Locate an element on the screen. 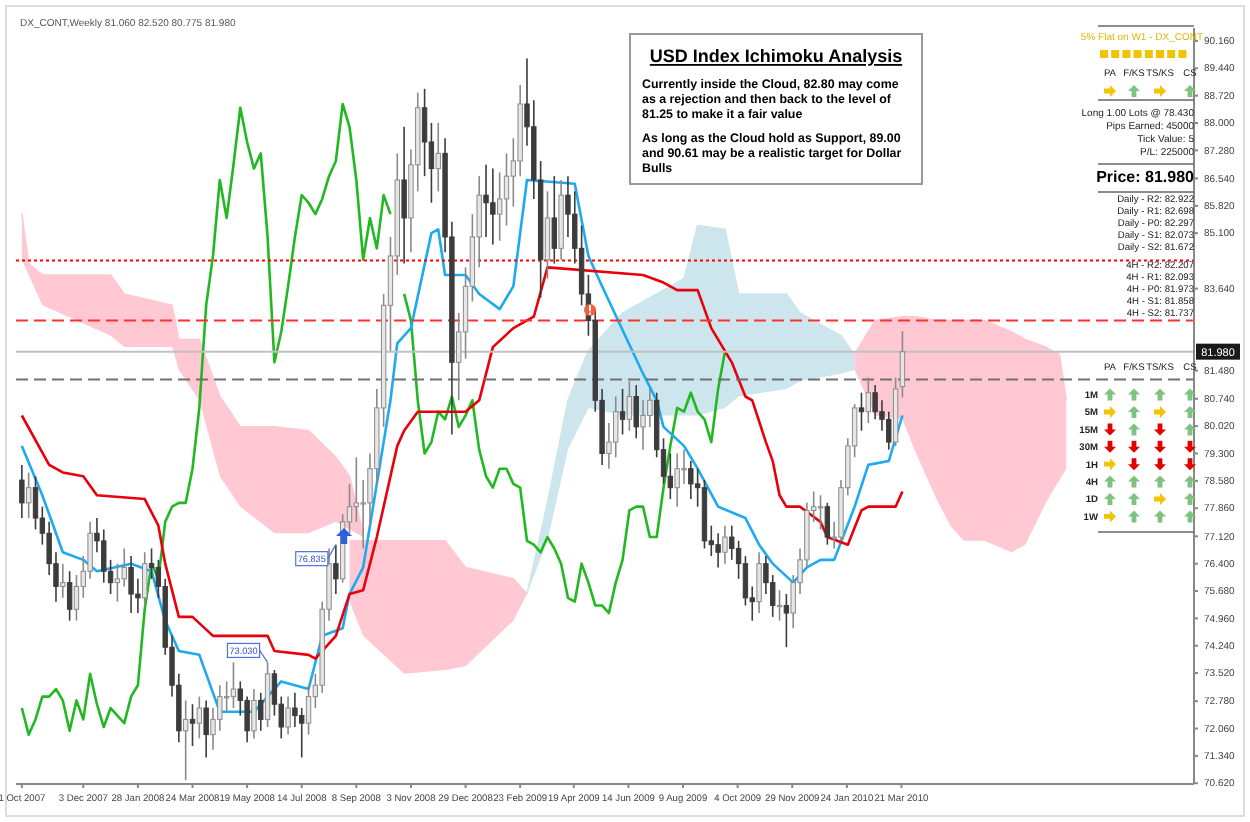 The width and height of the screenshot is (1250, 822). annotation: Price: 81.980 is located at coordinates (1146, 177).